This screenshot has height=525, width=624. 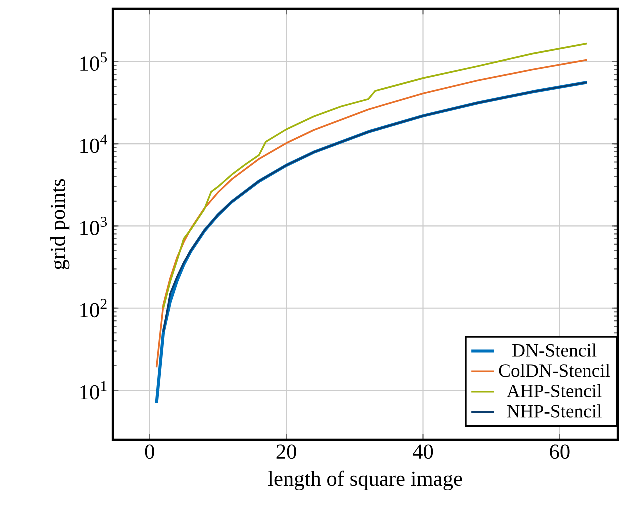 I want to click on legend-label: AHP-Stencil, so click(x=554, y=391).